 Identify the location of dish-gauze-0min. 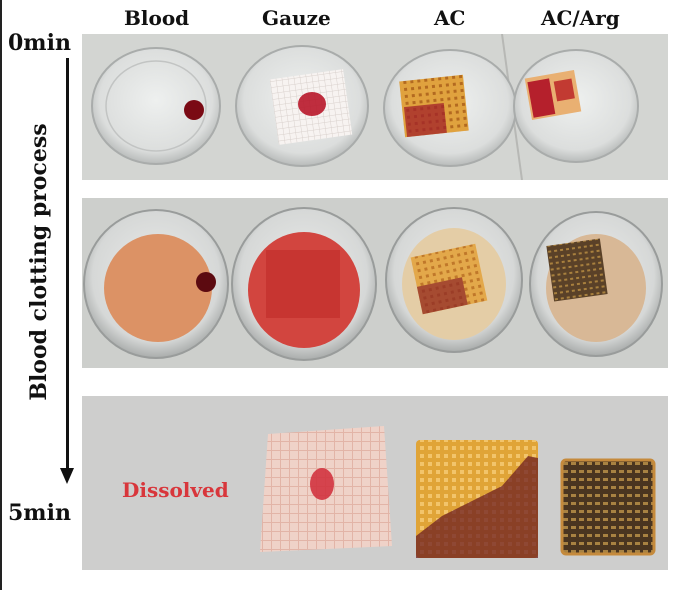
(302, 106).